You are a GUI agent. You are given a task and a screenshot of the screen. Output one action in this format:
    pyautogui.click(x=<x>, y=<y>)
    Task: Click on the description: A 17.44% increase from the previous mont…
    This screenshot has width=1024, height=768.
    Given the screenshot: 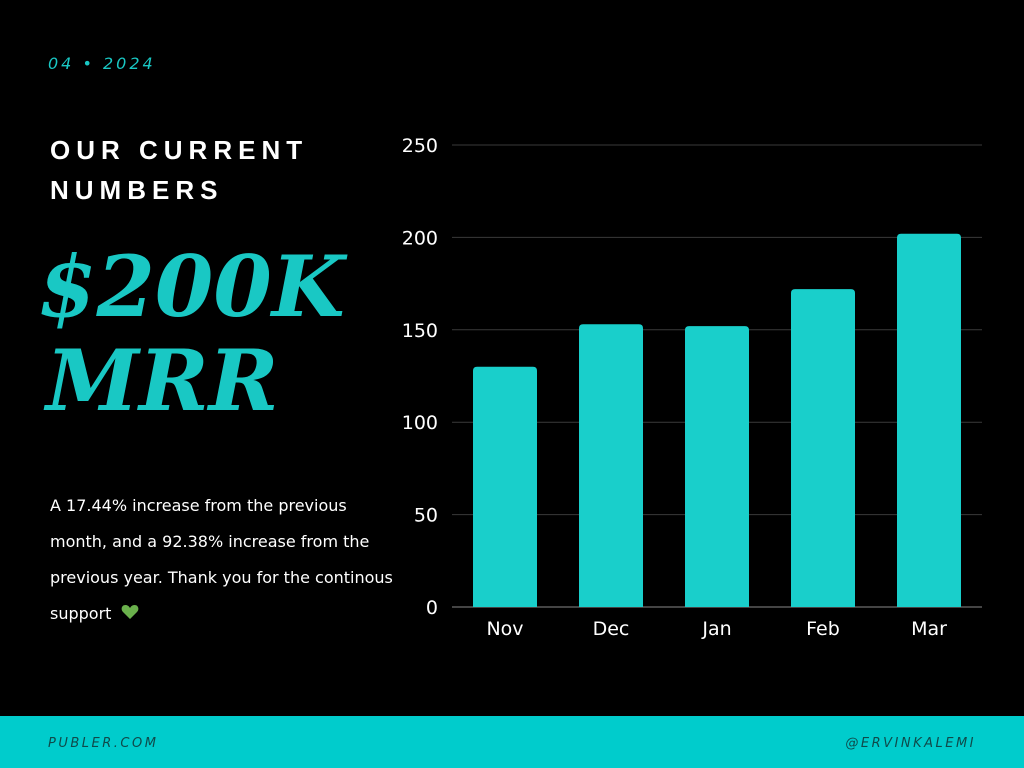 What is the action you would take?
    pyautogui.click(x=222, y=560)
    